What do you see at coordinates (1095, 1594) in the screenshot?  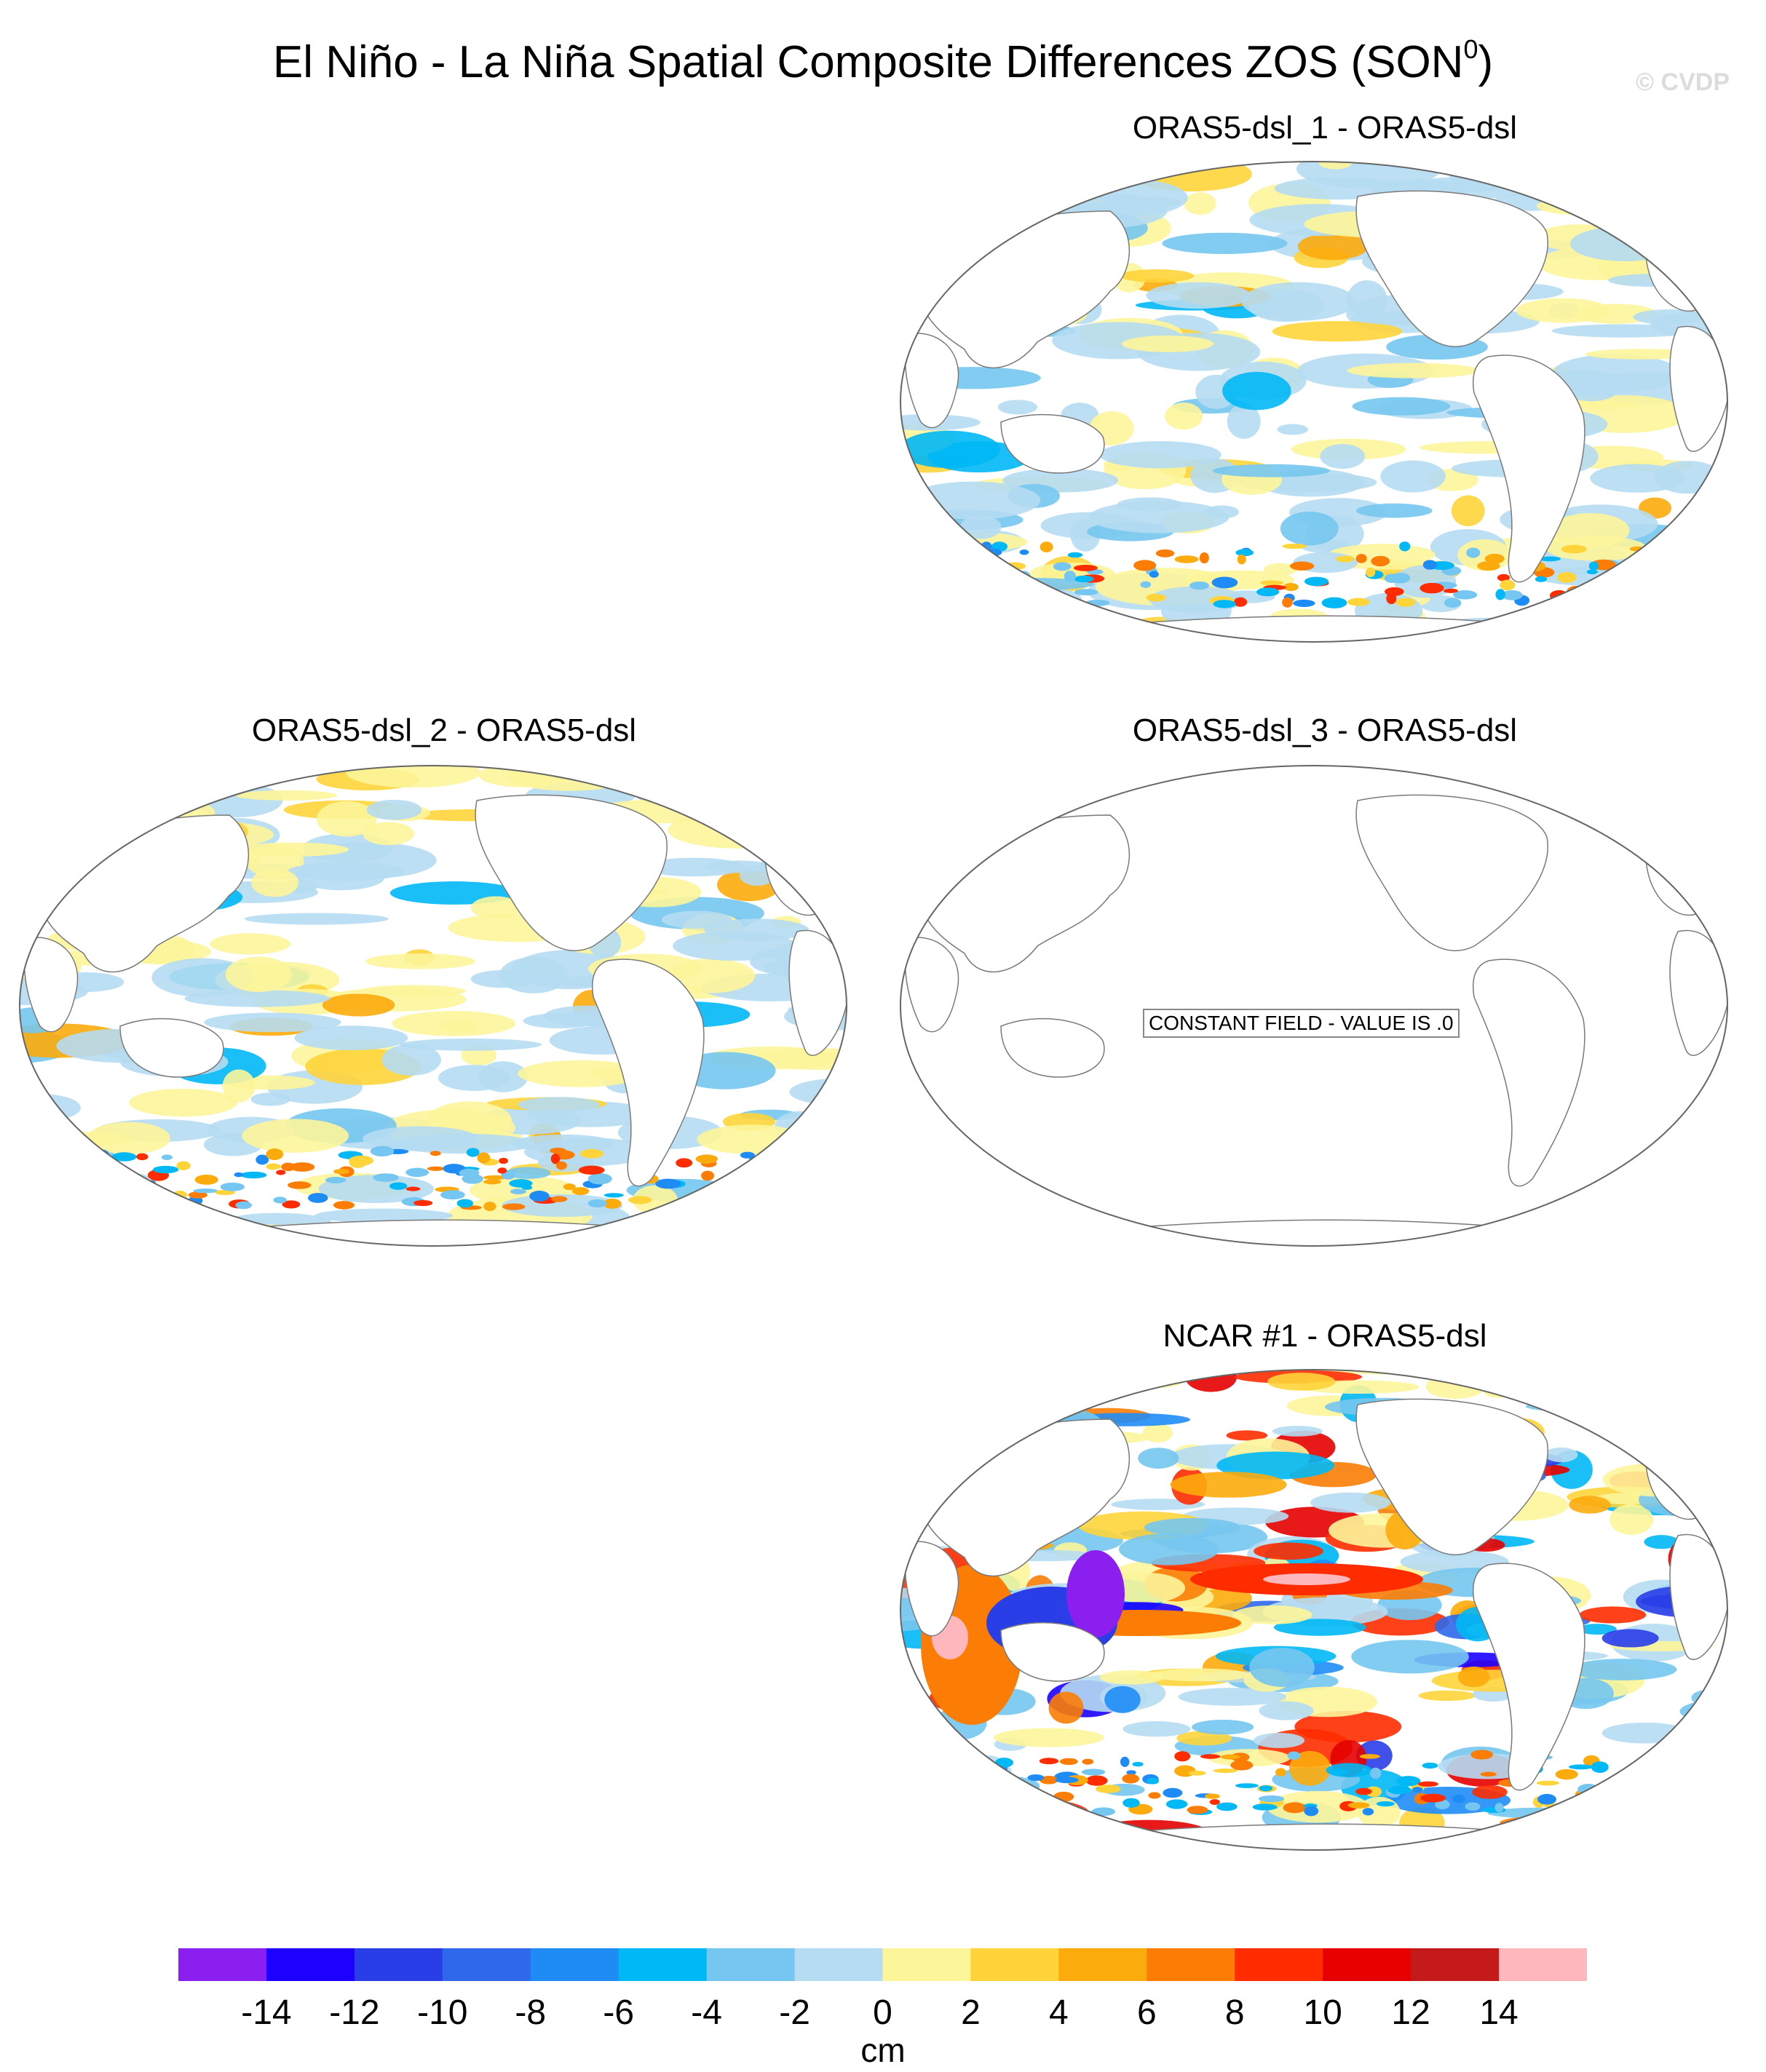 I see `maritime-continent` at bounding box center [1095, 1594].